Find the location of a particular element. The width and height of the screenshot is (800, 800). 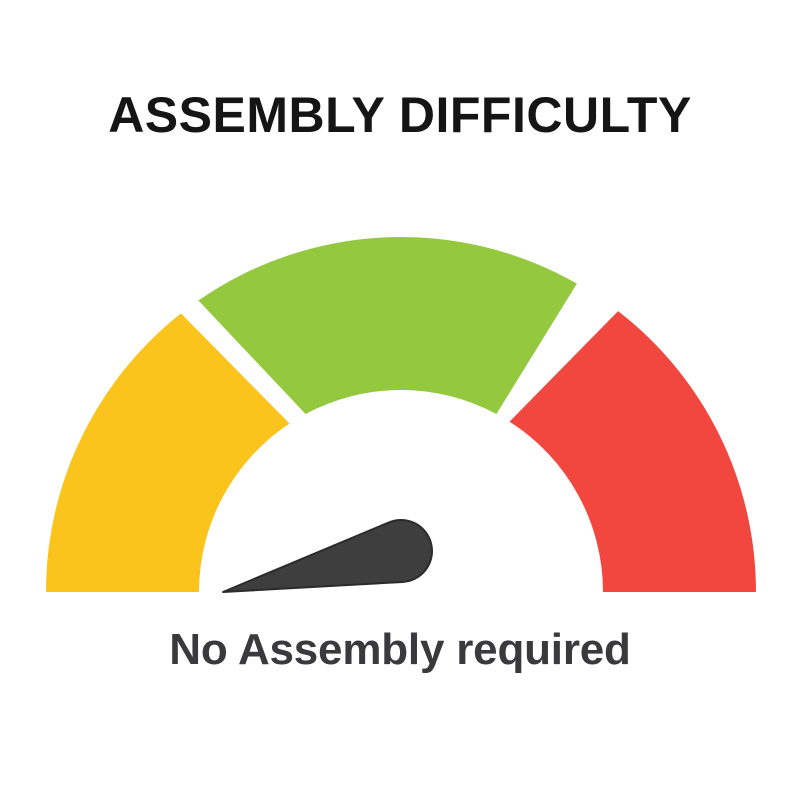

gauge-segment-yellow is located at coordinates (167, 452).